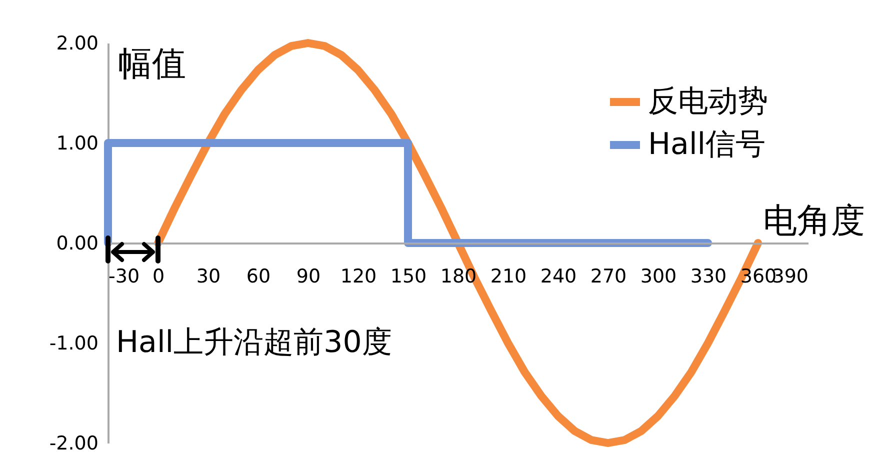  I want to click on x-tick-label: 0, so click(158, 277).